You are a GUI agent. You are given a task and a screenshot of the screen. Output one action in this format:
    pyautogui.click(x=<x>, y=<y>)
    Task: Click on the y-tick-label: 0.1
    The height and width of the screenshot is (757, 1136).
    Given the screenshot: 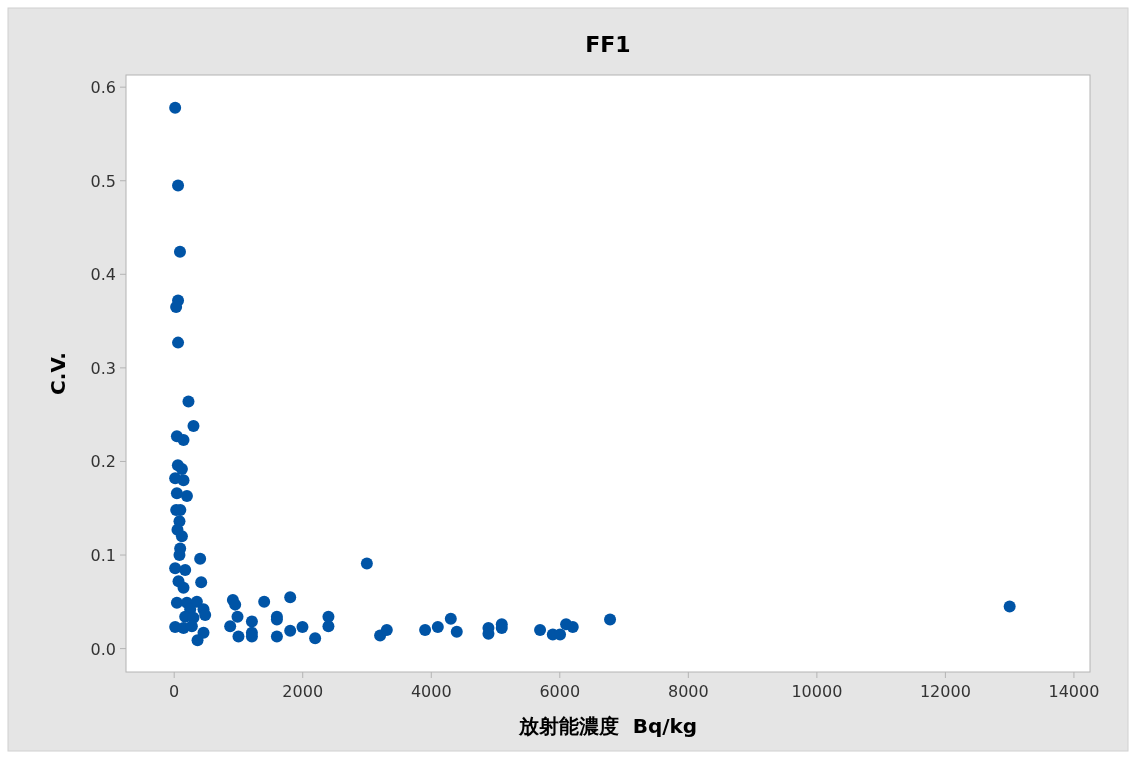 What is the action you would take?
    pyautogui.click(x=103, y=556)
    